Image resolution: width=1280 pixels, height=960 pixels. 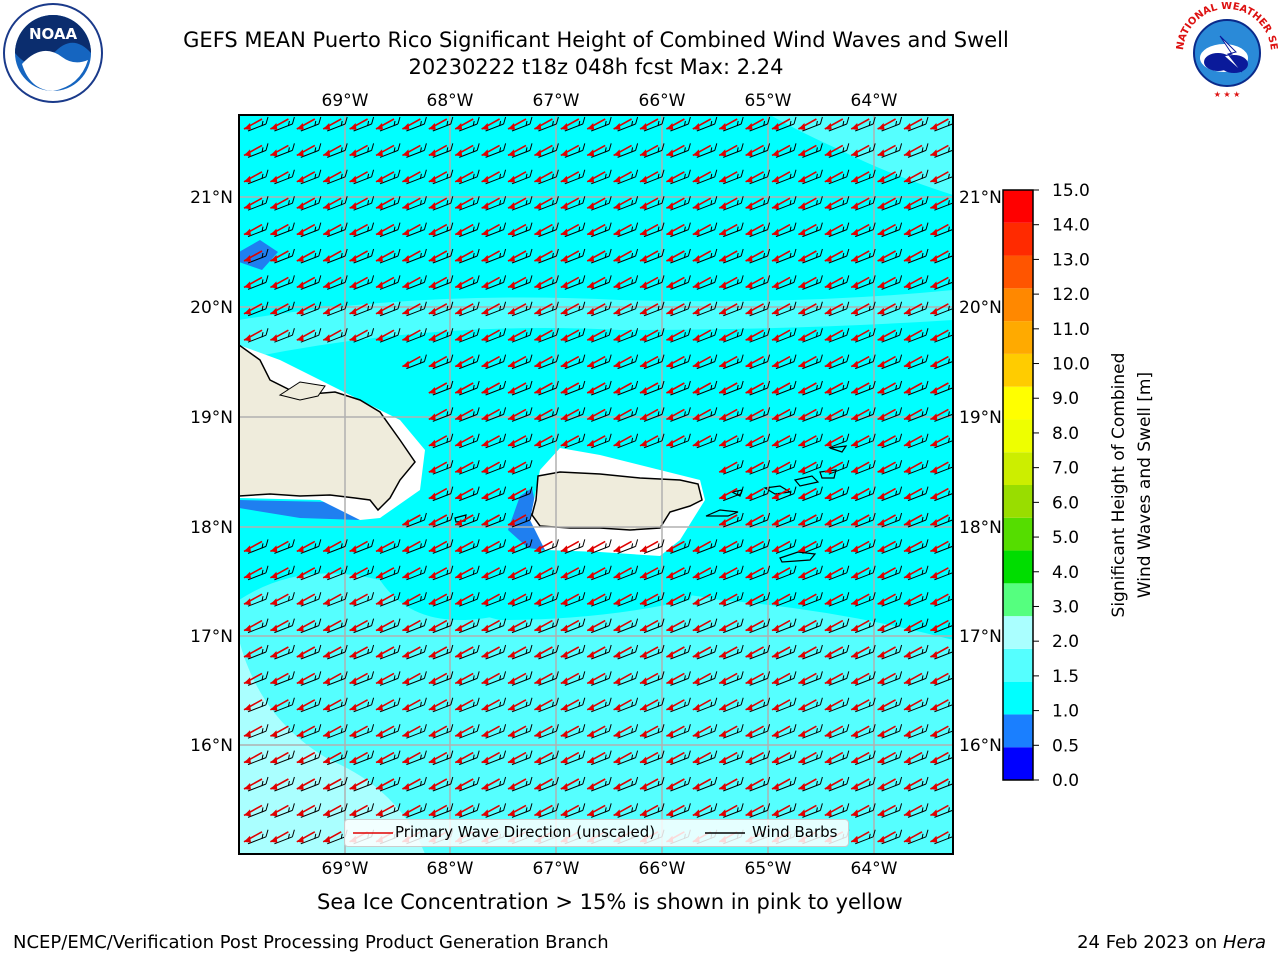 I want to click on island-st-croix, so click(x=798, y=557).